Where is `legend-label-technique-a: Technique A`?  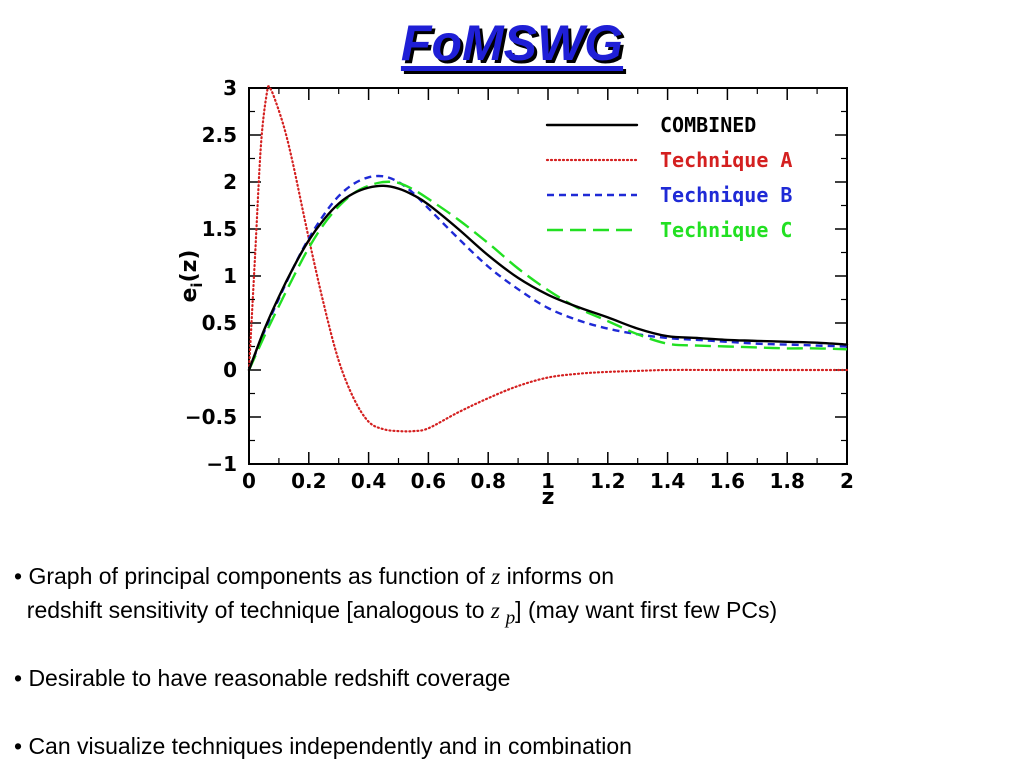 legend-label-technique-a: Technique A is located at coordinates (726, 160).